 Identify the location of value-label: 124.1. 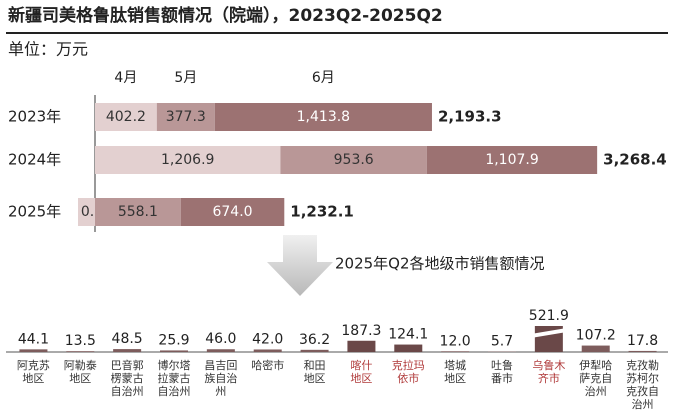
(408, 335).